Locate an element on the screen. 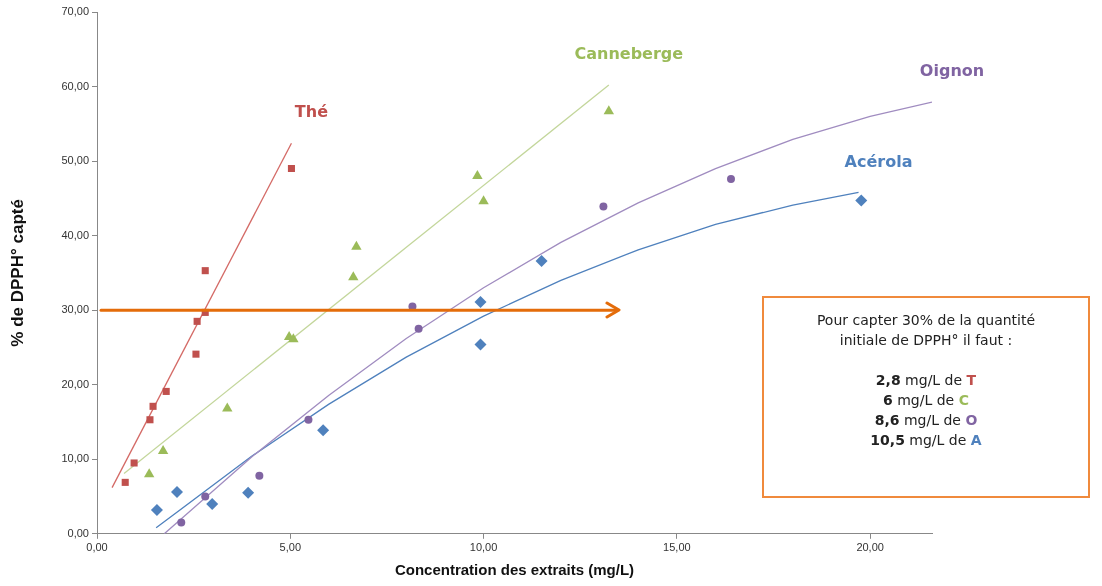  y-tick-label: 20,00 is located at coordinates (75, 383).